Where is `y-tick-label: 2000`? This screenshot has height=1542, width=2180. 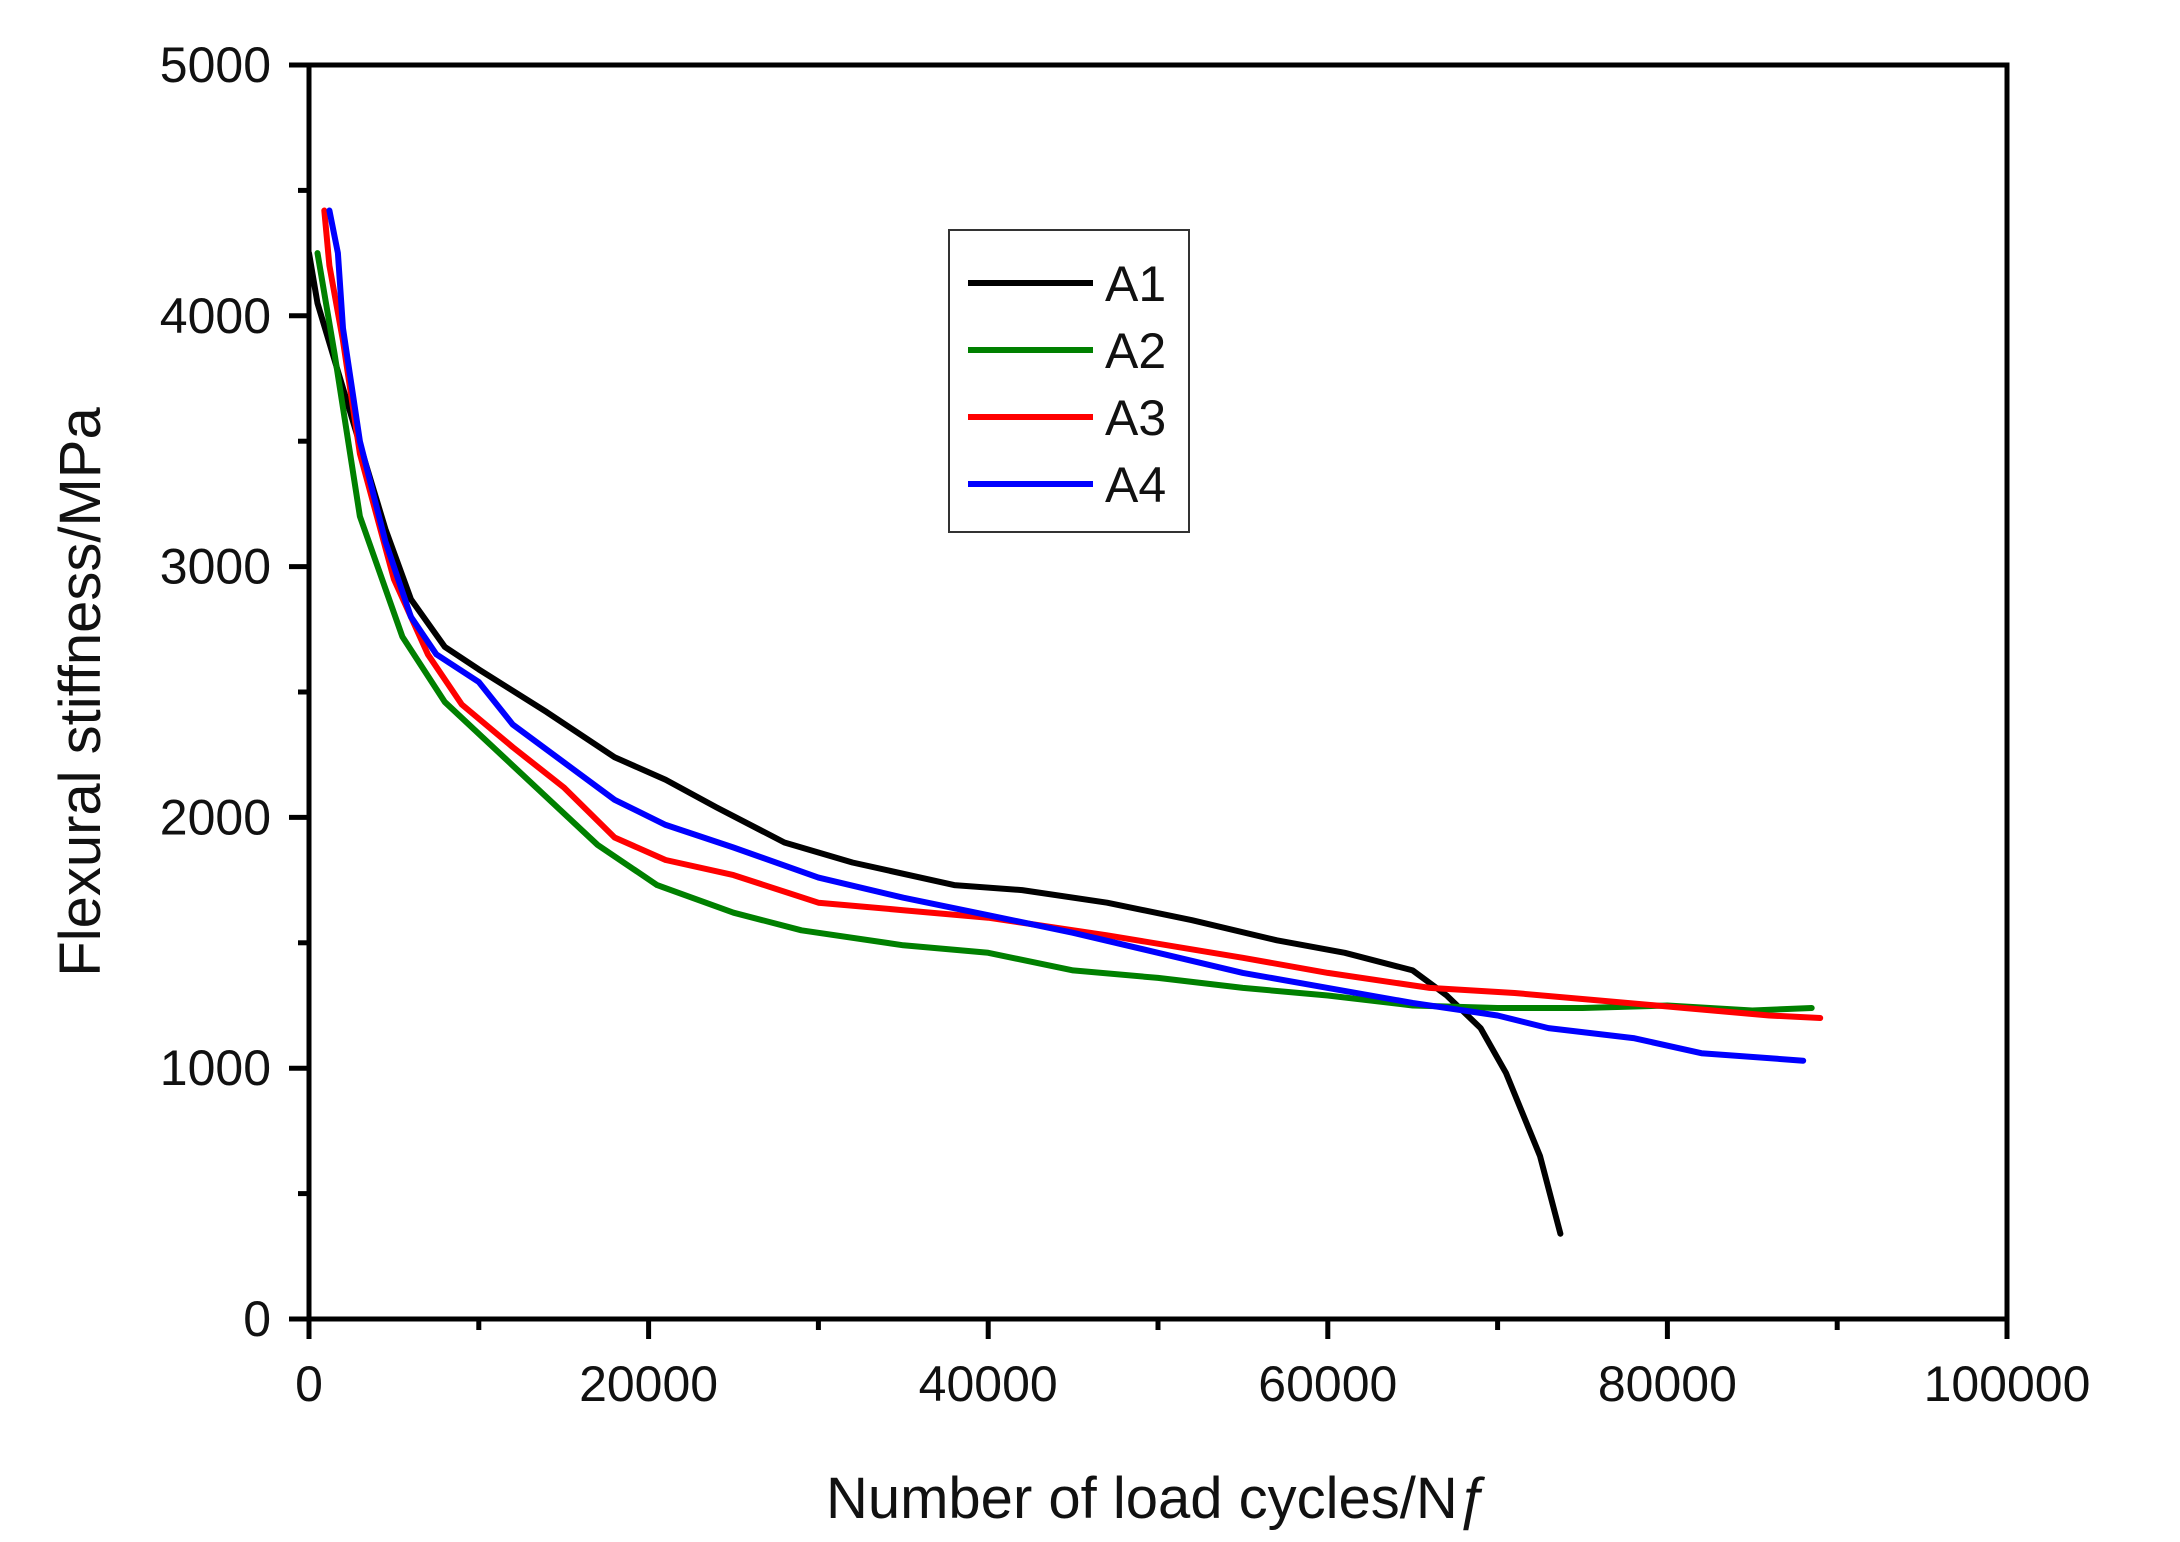 y-tick-label: 2000 is located at coordinates (215, 817).